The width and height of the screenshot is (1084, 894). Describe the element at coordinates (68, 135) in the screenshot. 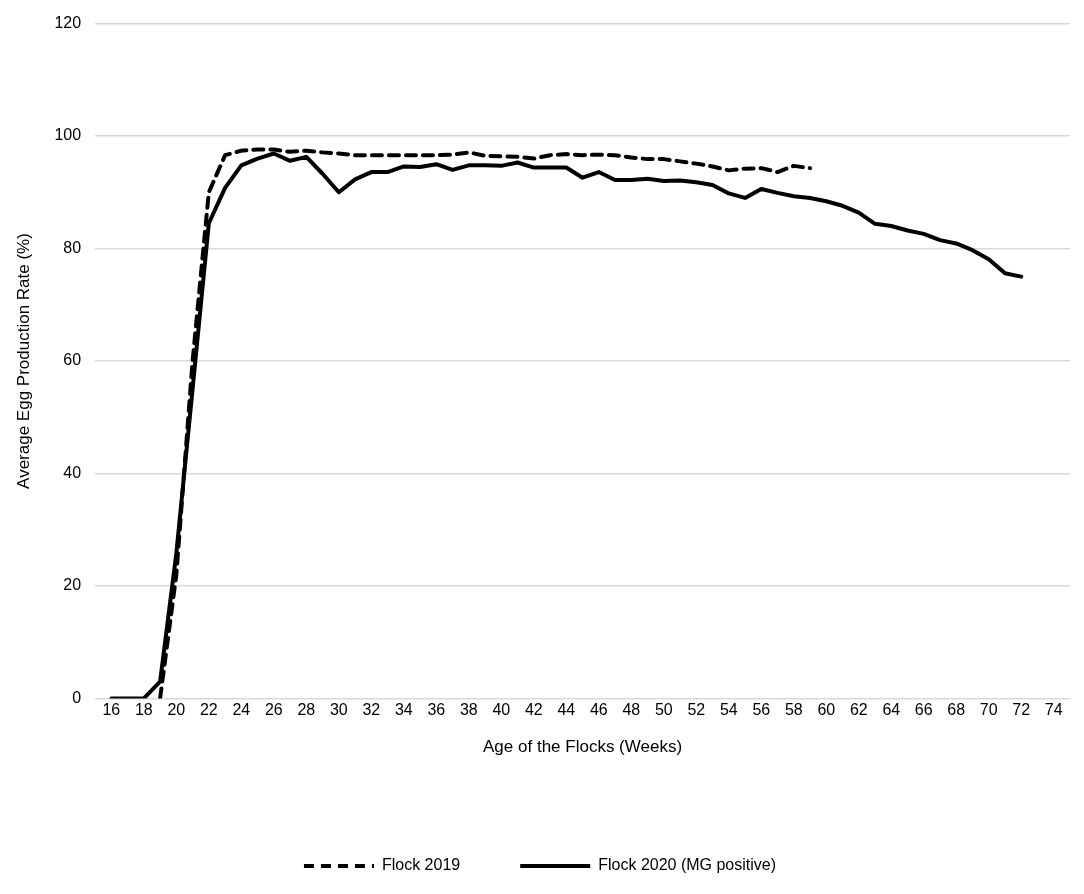

I see `y-tick-label: 100` at that location.